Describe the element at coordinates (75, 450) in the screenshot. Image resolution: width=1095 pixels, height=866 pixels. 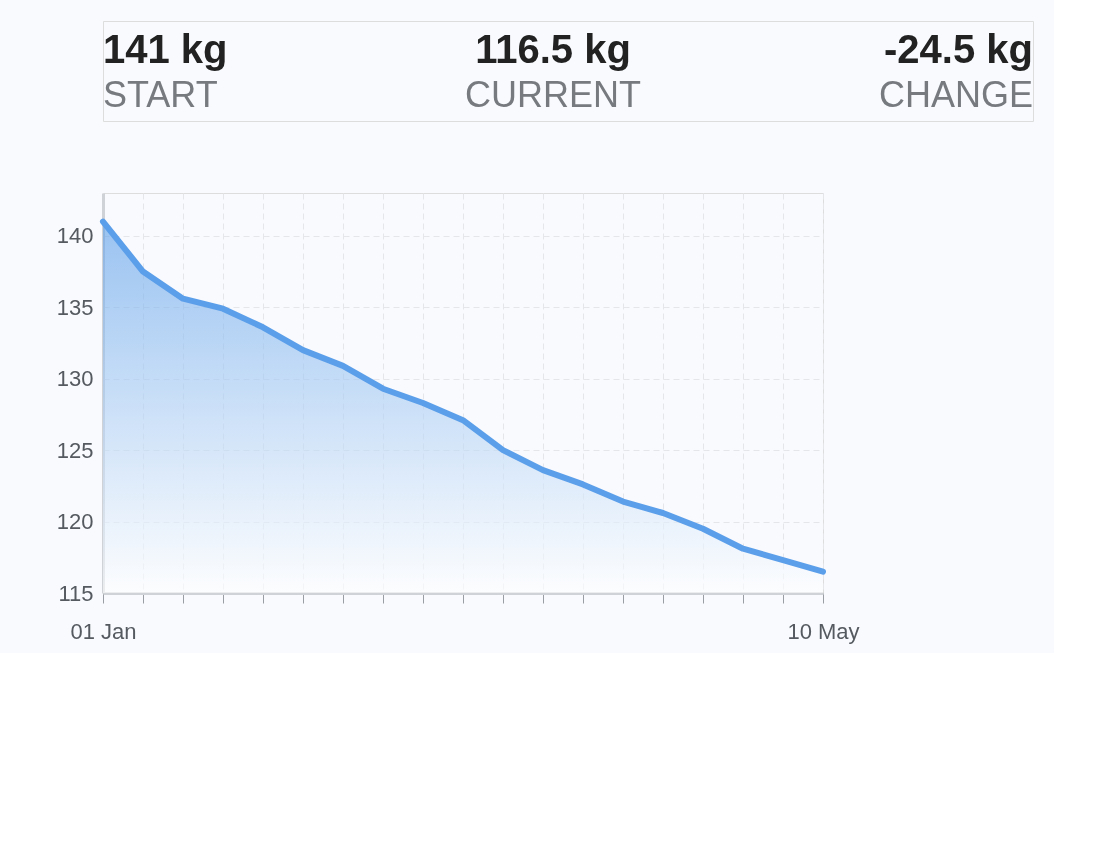
I see `y-tick-label: 125` at that location.